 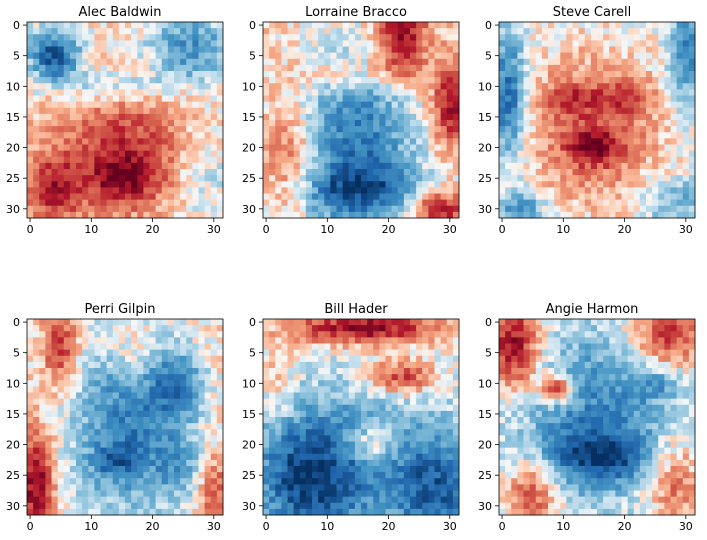 I want to click on x-tick-label: 20, so click(x=389, y=229).